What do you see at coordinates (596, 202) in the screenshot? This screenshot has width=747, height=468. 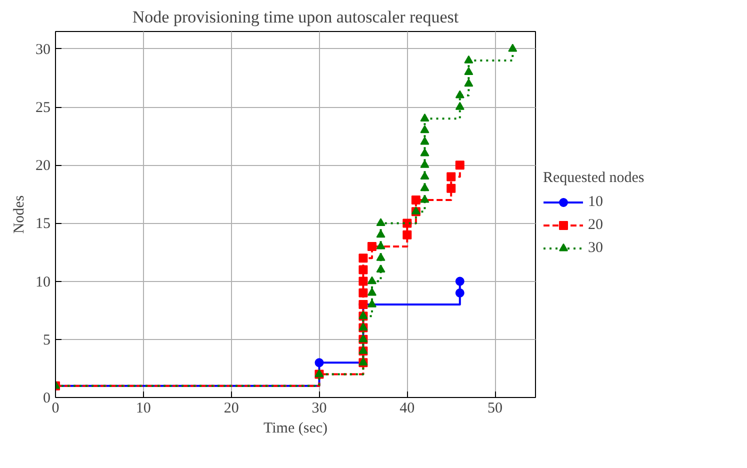 I see `legend-label: 10` at bounding box center [596, 202].